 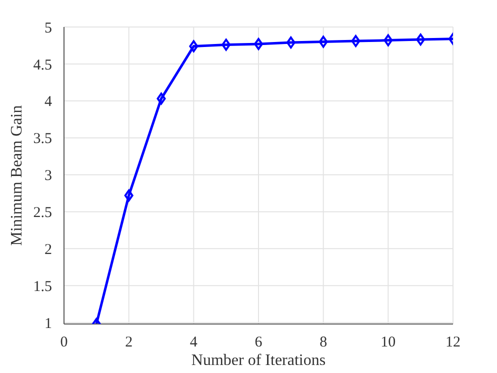 I want to click on y-tick-label: 3.5, so click(x=42, y=139).